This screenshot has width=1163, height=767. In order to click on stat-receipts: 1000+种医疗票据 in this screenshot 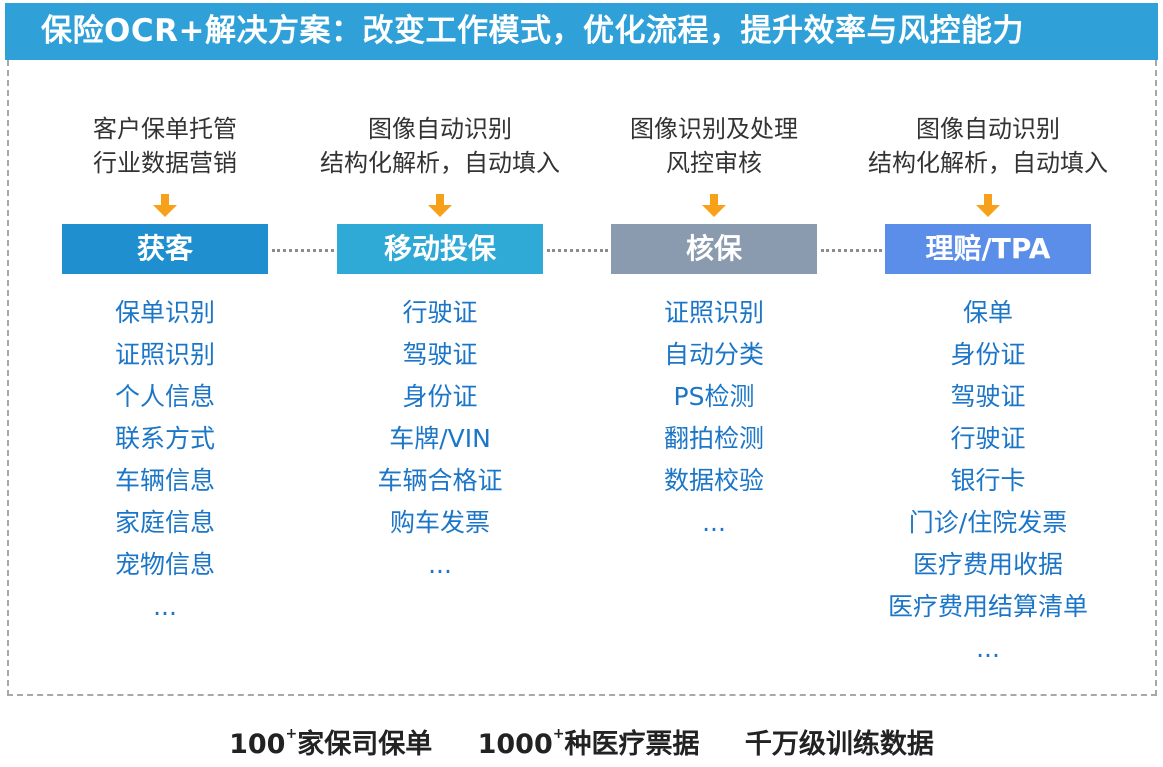, I will do `click(589, 741)`.